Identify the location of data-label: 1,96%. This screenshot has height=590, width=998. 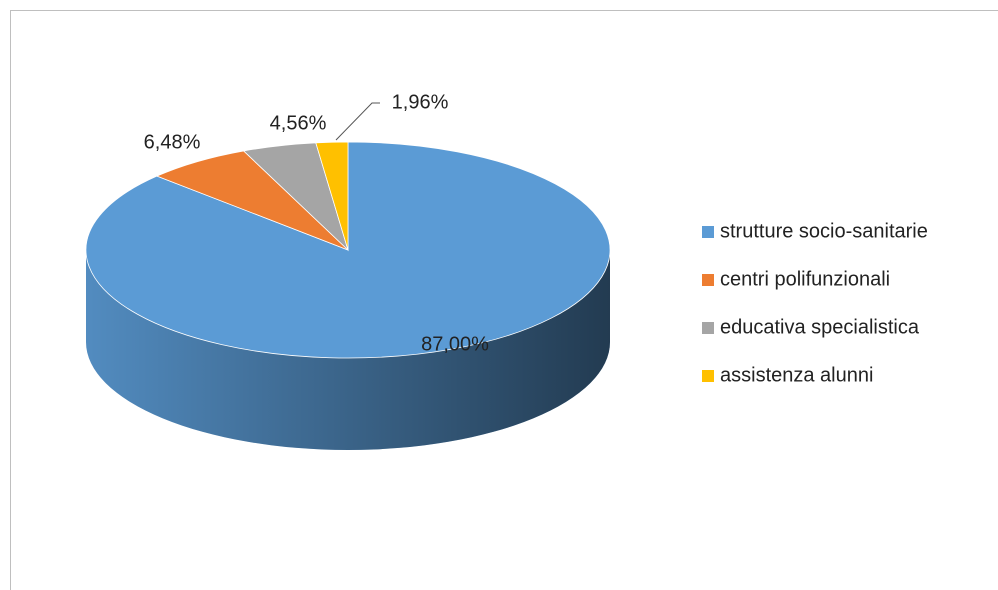
(420, 102).